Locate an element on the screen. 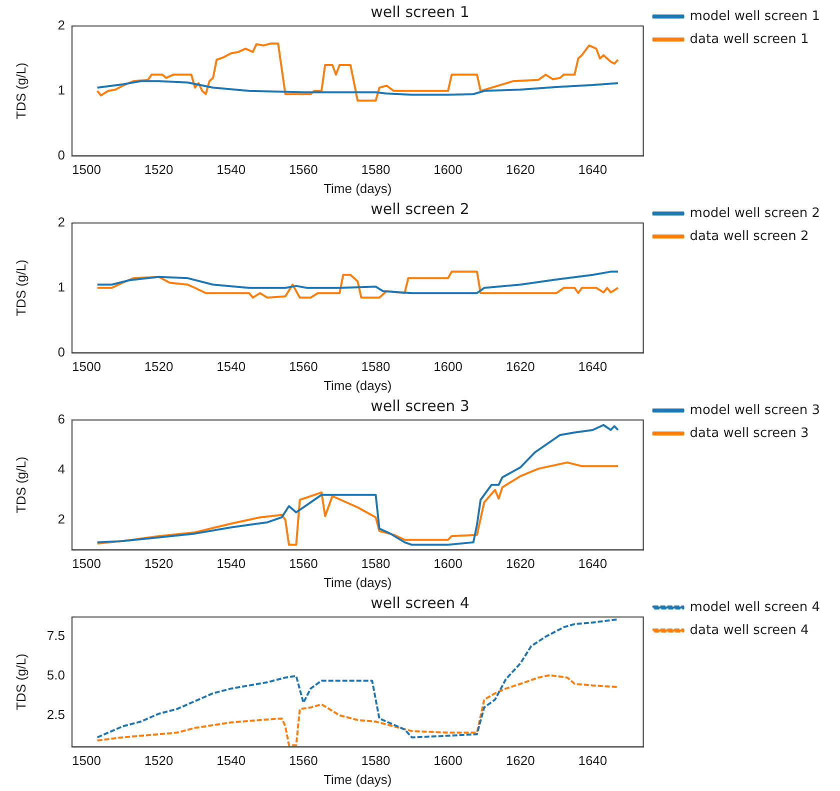  y-tick-label: 5.0 is located at coordinates (55, 675).